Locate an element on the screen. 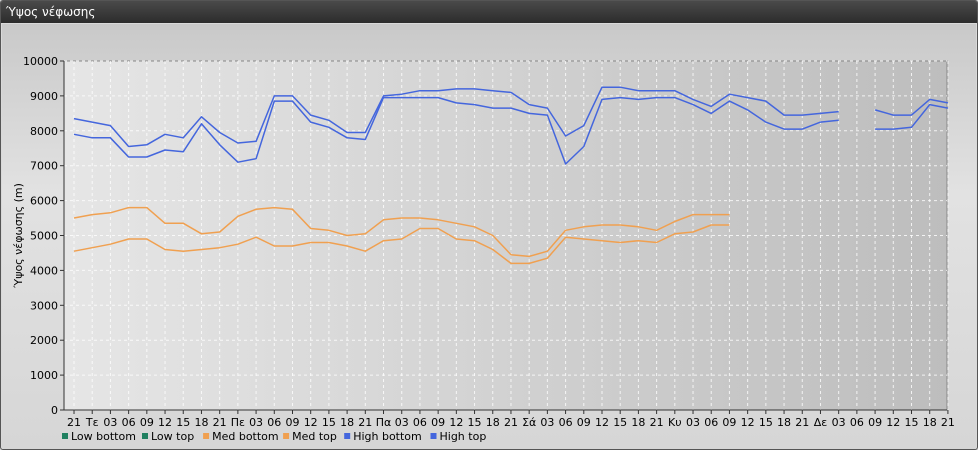  window-title: Ύψος νέφωσης is located at coordinates (489, 12).